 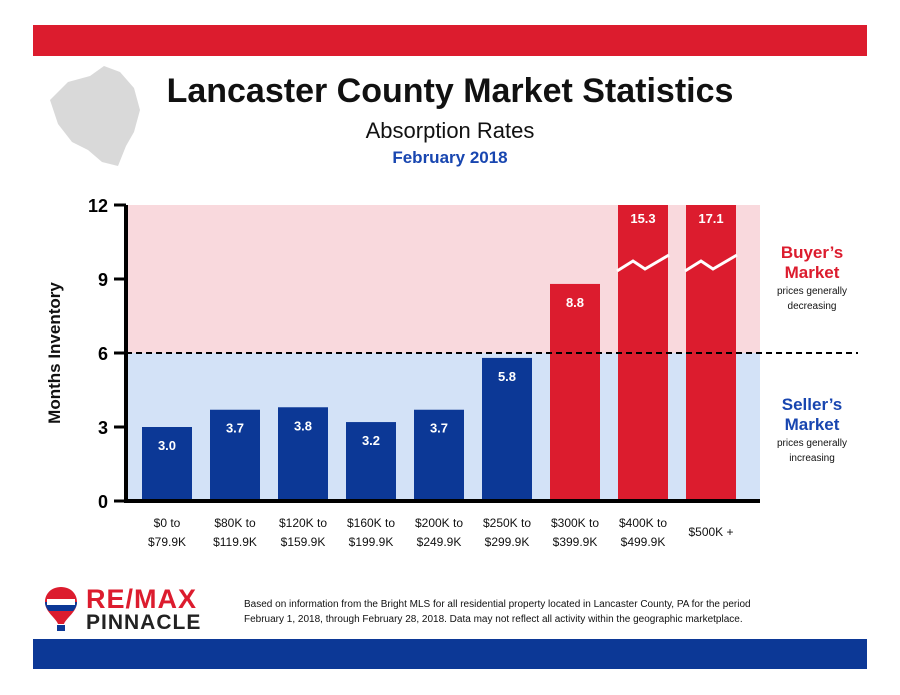 I want to click on x-tick-label: $499.9K, so click(x=643, y=542).